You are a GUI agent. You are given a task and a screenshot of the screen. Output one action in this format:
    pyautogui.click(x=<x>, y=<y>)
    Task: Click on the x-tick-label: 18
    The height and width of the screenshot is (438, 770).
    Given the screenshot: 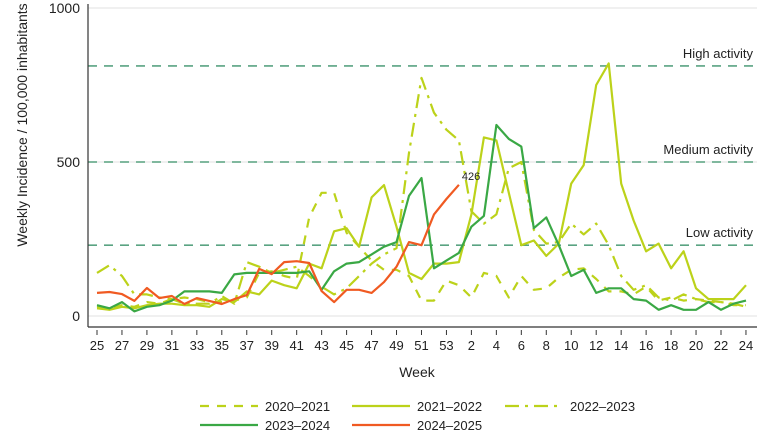 What is the action you would take?
    pyautogui.click(x=671, y=345)
    